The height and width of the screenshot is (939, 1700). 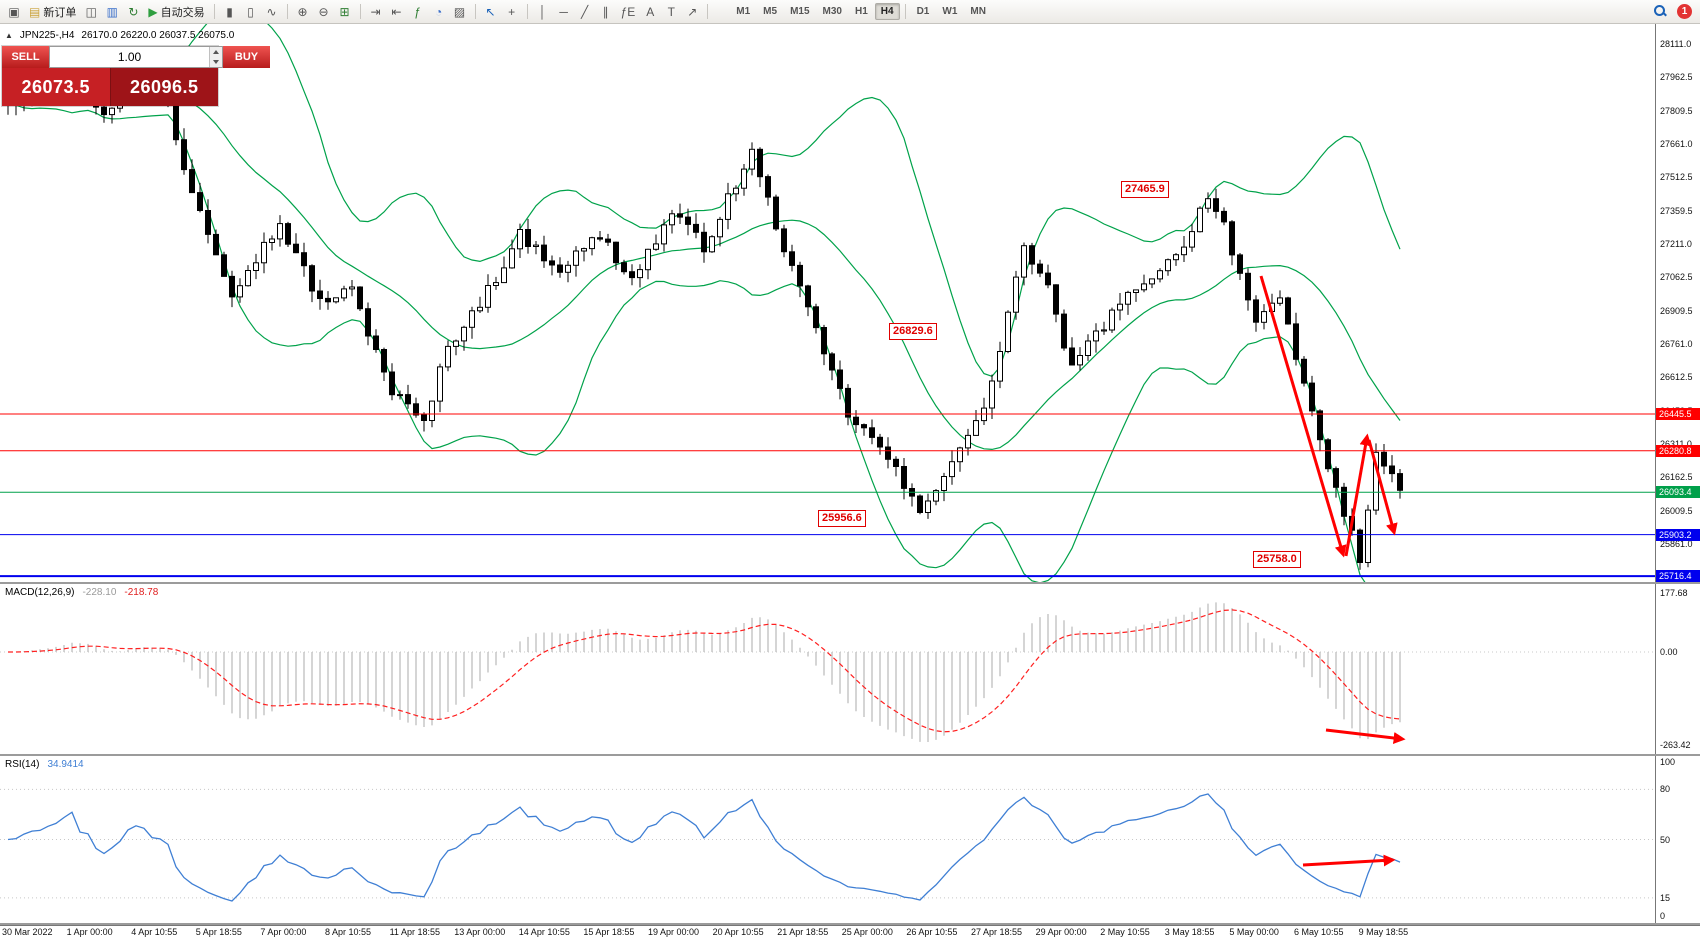 I want to click on price-tick-label: 27512.5, so click(x=1676, y=176).